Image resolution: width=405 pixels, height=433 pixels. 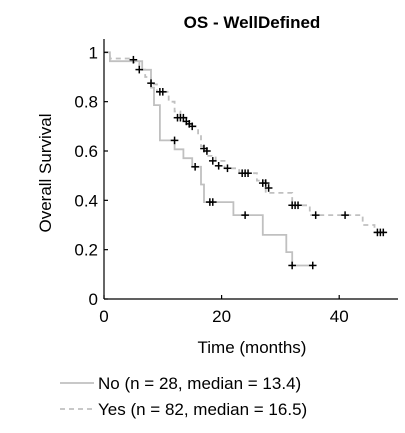 What do you see at coordinates (45, 172) in the screenshot?
I see `y-axis-label: Overall Survival` at bounding box center [45, 172].